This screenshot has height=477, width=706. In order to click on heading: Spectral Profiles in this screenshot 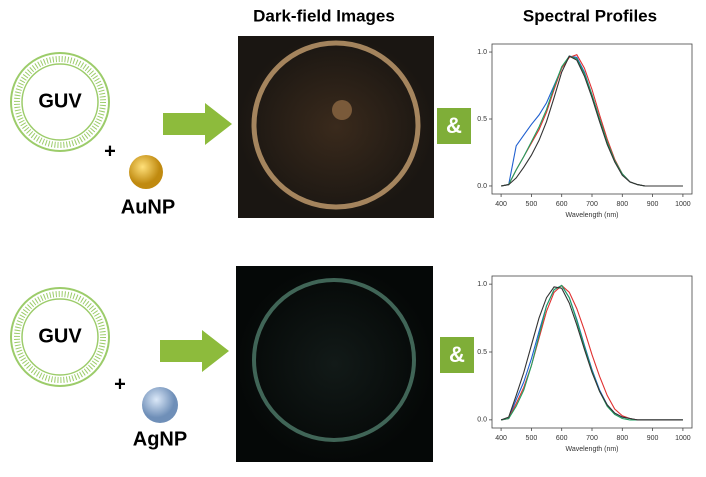, I will do `click(590, 15)`.